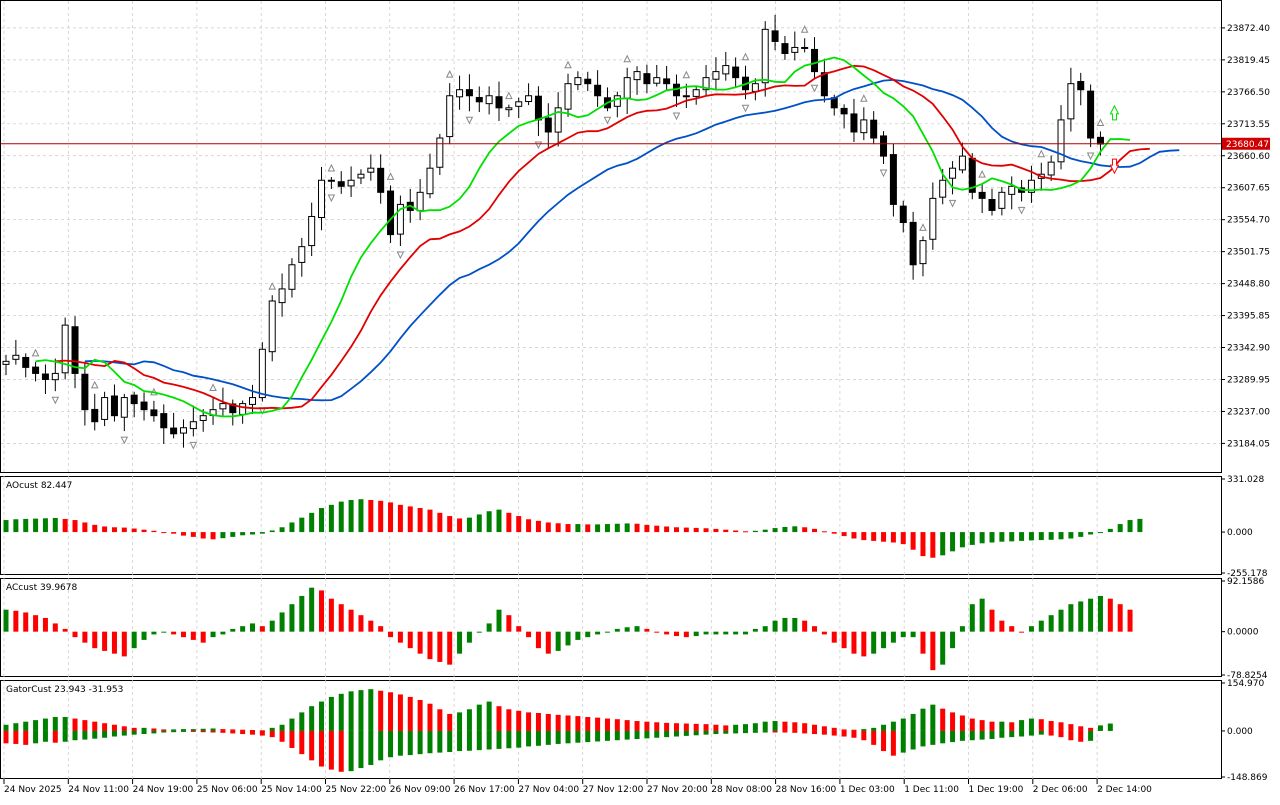 The width and height of the screenshot is (1280, 805). I want to click on x-tick-label: 2 Dec 06:00, so click(1060, 790).